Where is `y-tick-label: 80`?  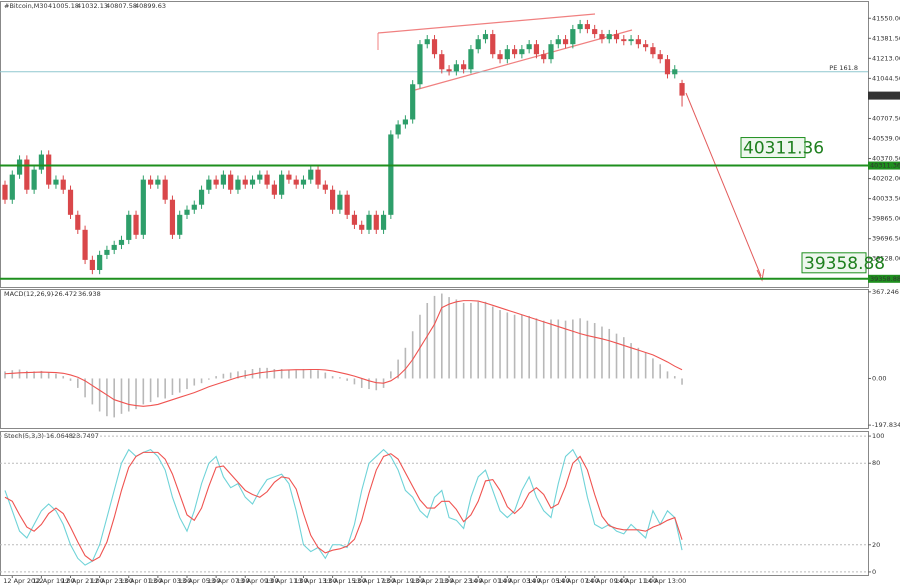 y-tick-label: 80 is located at coordinates (876, 463).